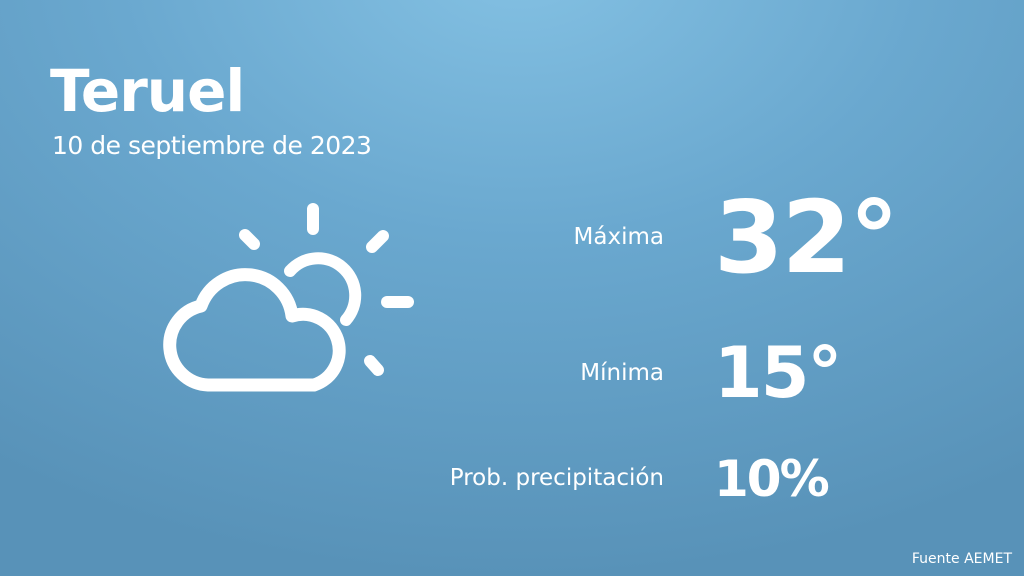 Image resolution: width=1024 pixels, height=576 pixels. Describe the element at coordinates (806, 237) in the screenshot. I see `max-temp-value: 32°` at that location.